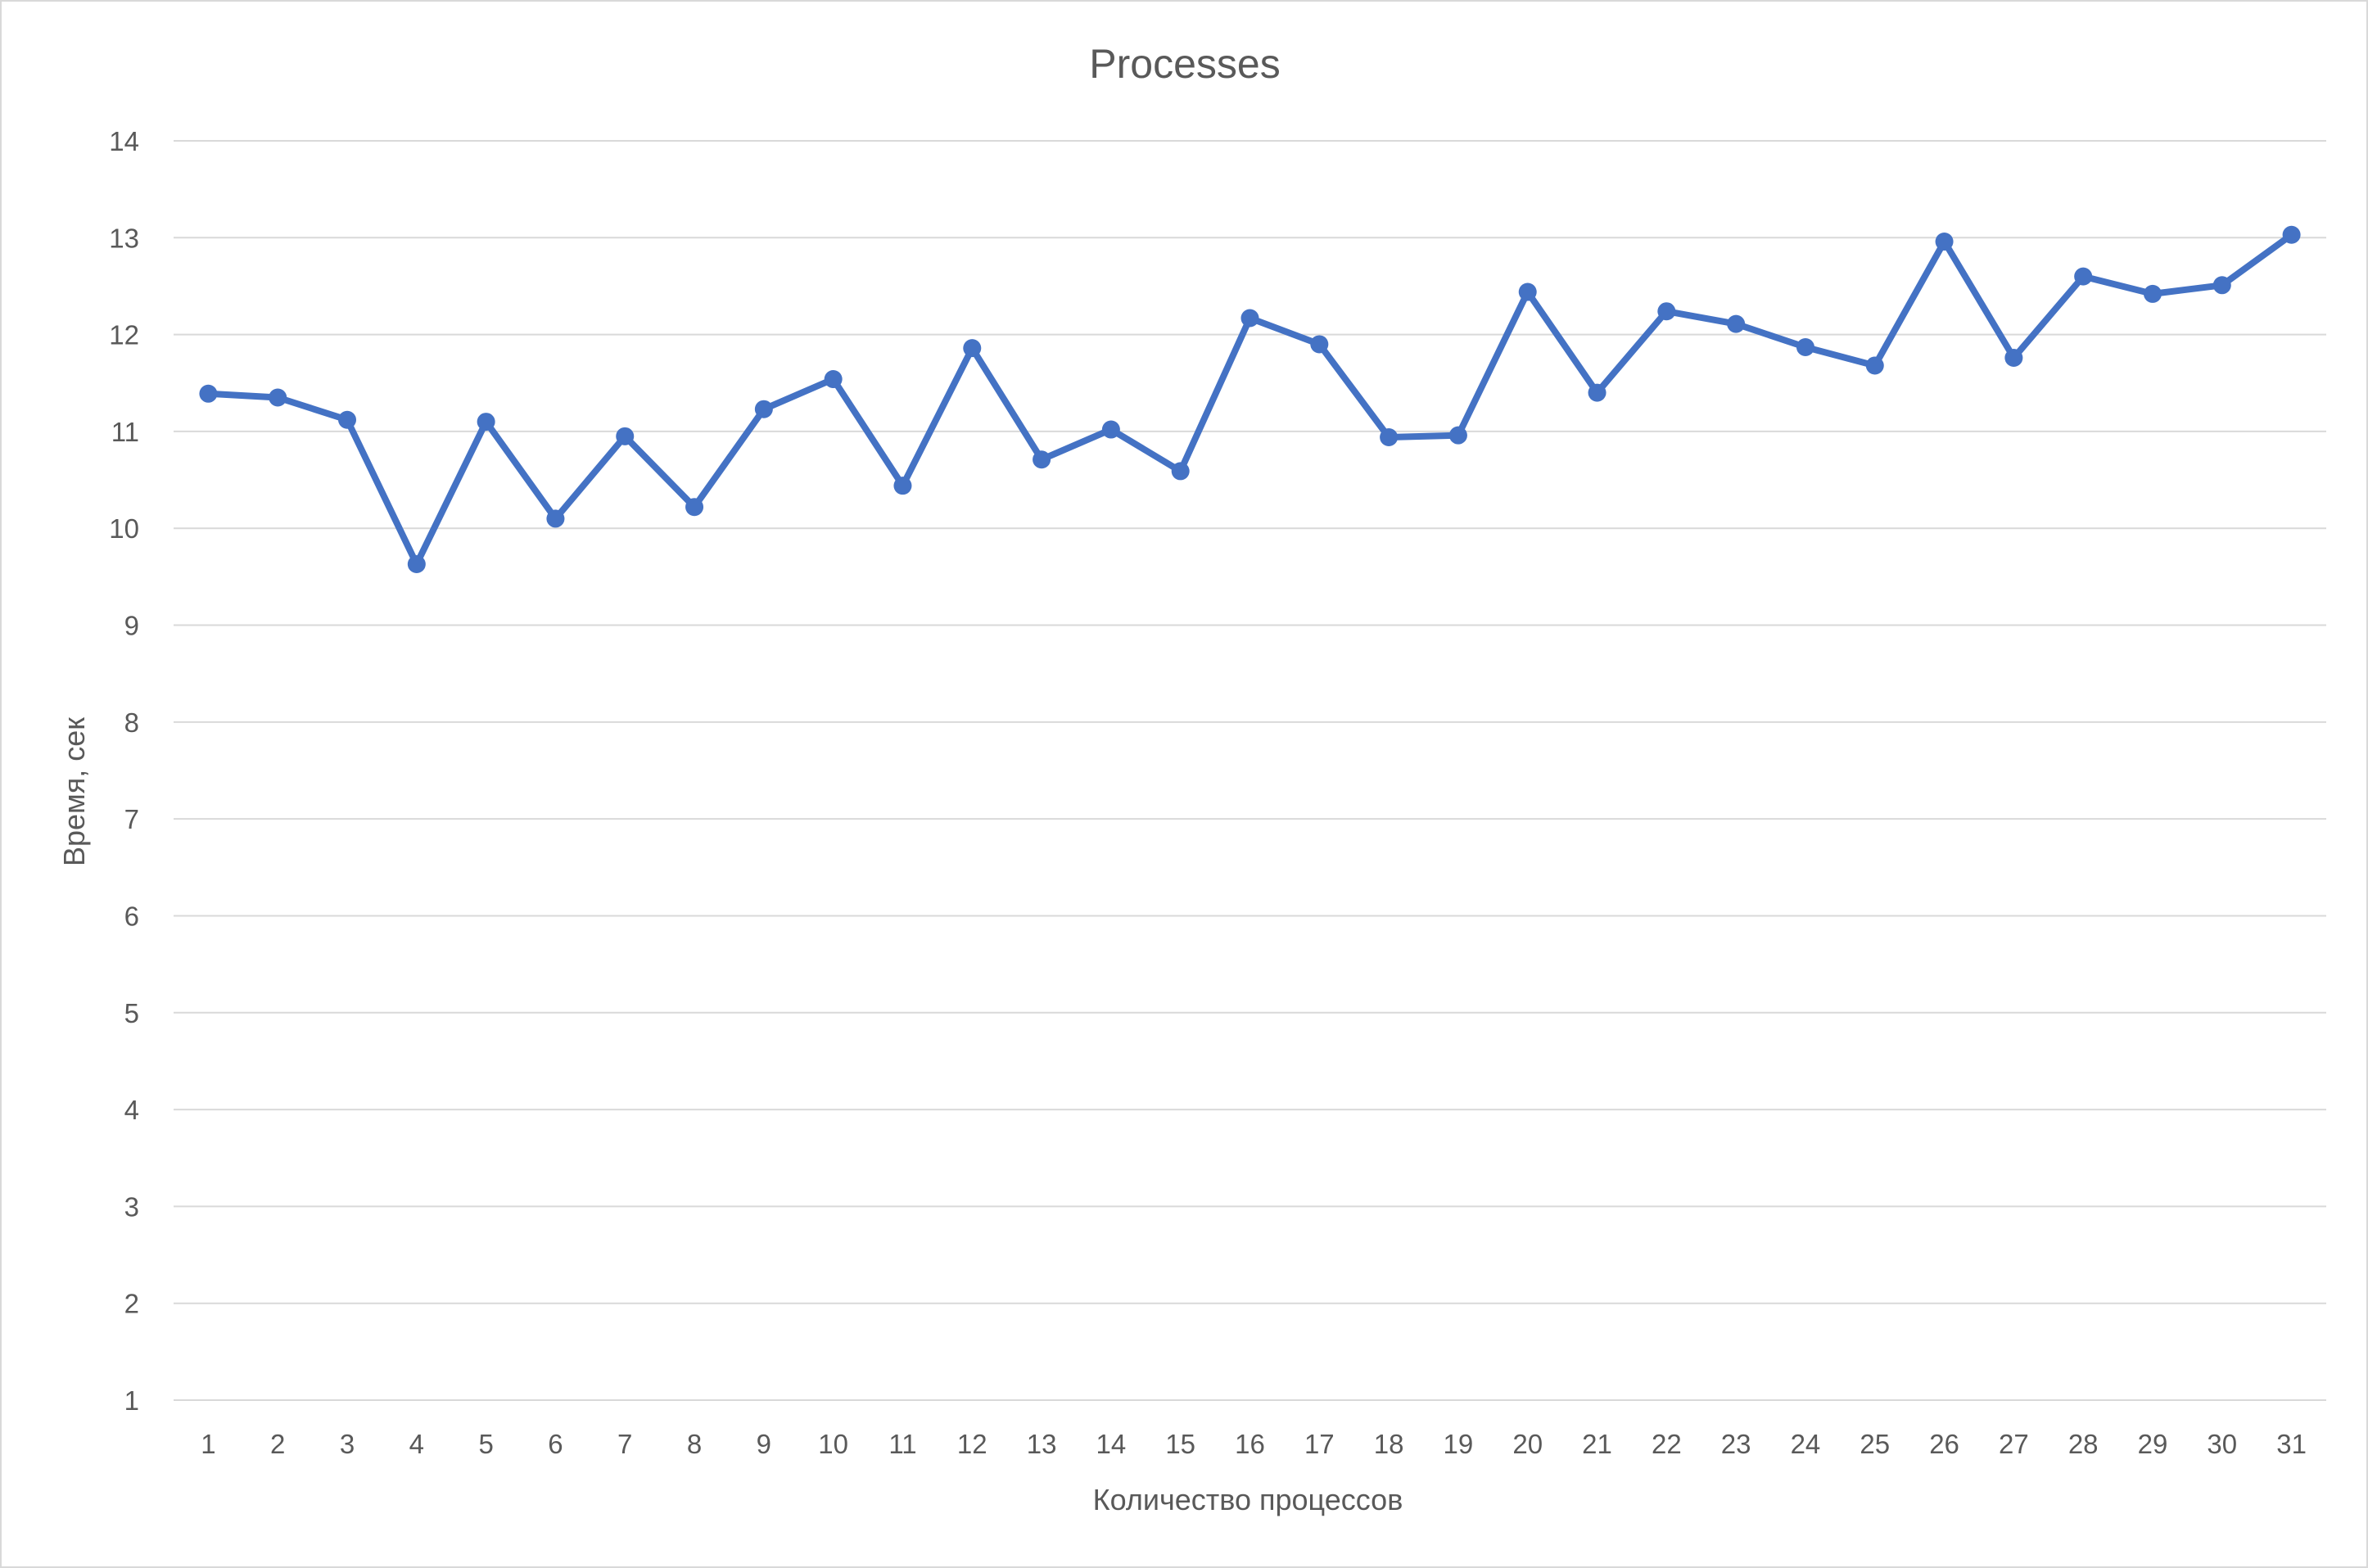  I want to click on x-tick-label: 18, so click(1389, 1444).